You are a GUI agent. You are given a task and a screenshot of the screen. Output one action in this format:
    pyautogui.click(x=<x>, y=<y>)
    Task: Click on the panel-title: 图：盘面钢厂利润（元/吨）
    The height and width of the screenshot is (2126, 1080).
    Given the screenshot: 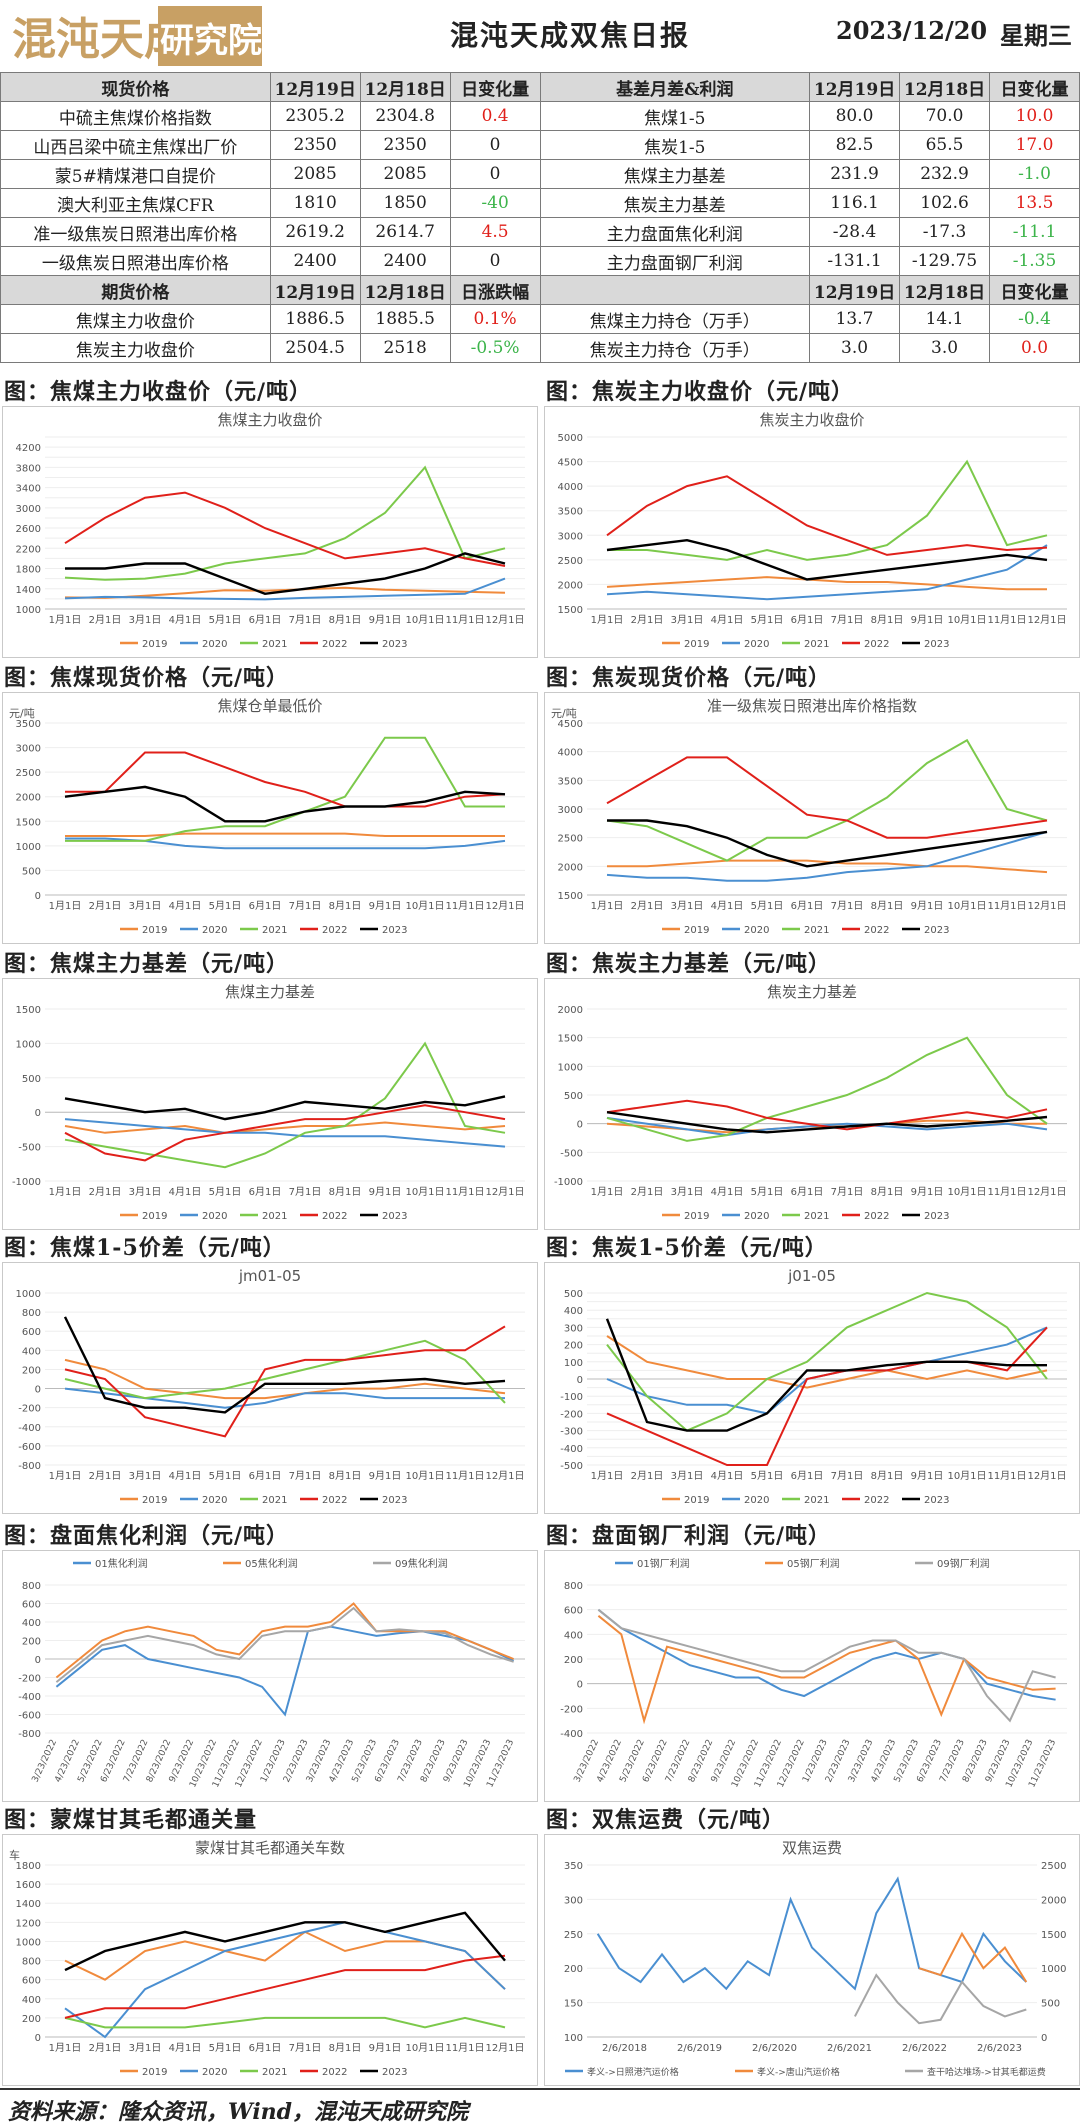 What is the action you would take?
    pyautogui.click(x=689, y=1536)
    